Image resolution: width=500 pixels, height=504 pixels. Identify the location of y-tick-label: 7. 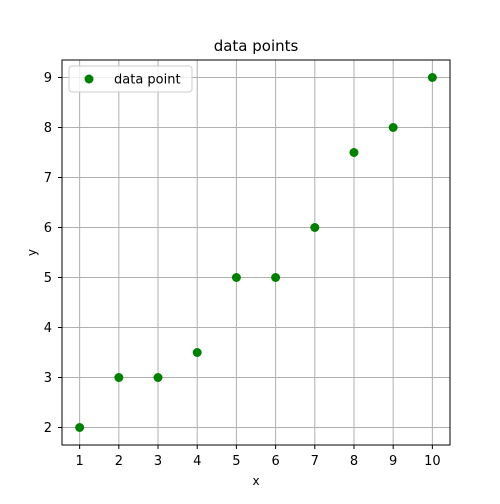
(48, 178).